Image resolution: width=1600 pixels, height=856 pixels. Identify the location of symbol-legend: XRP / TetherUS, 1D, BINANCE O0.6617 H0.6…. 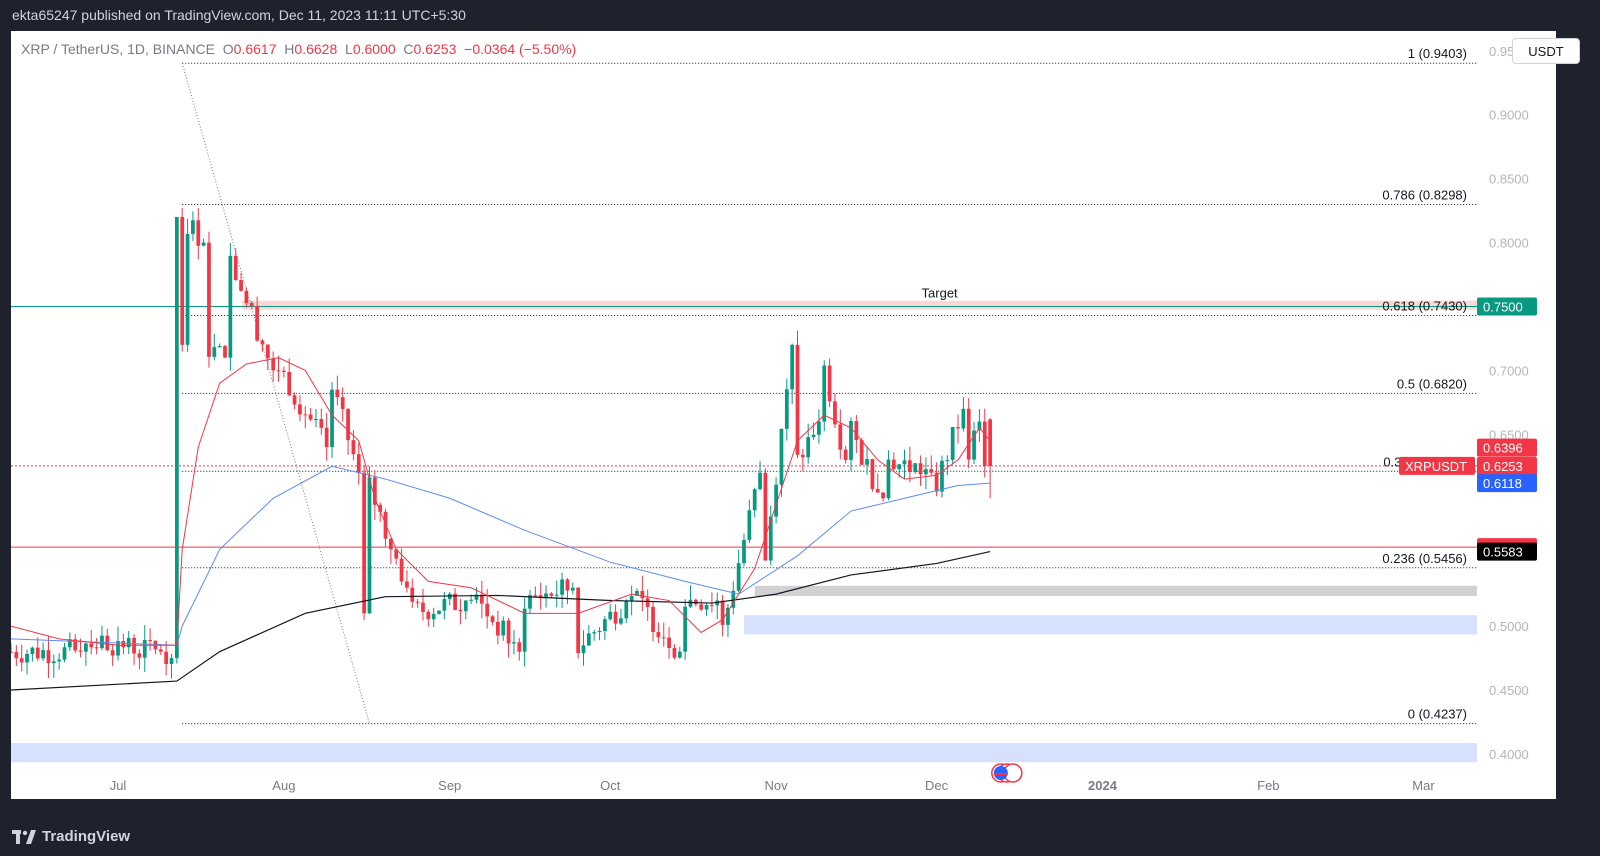
(298, 49).